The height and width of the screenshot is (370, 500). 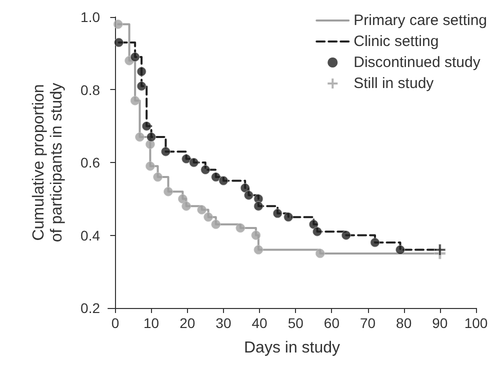 I want to click on legend-label: Still in study, so click(x=394, y=83).